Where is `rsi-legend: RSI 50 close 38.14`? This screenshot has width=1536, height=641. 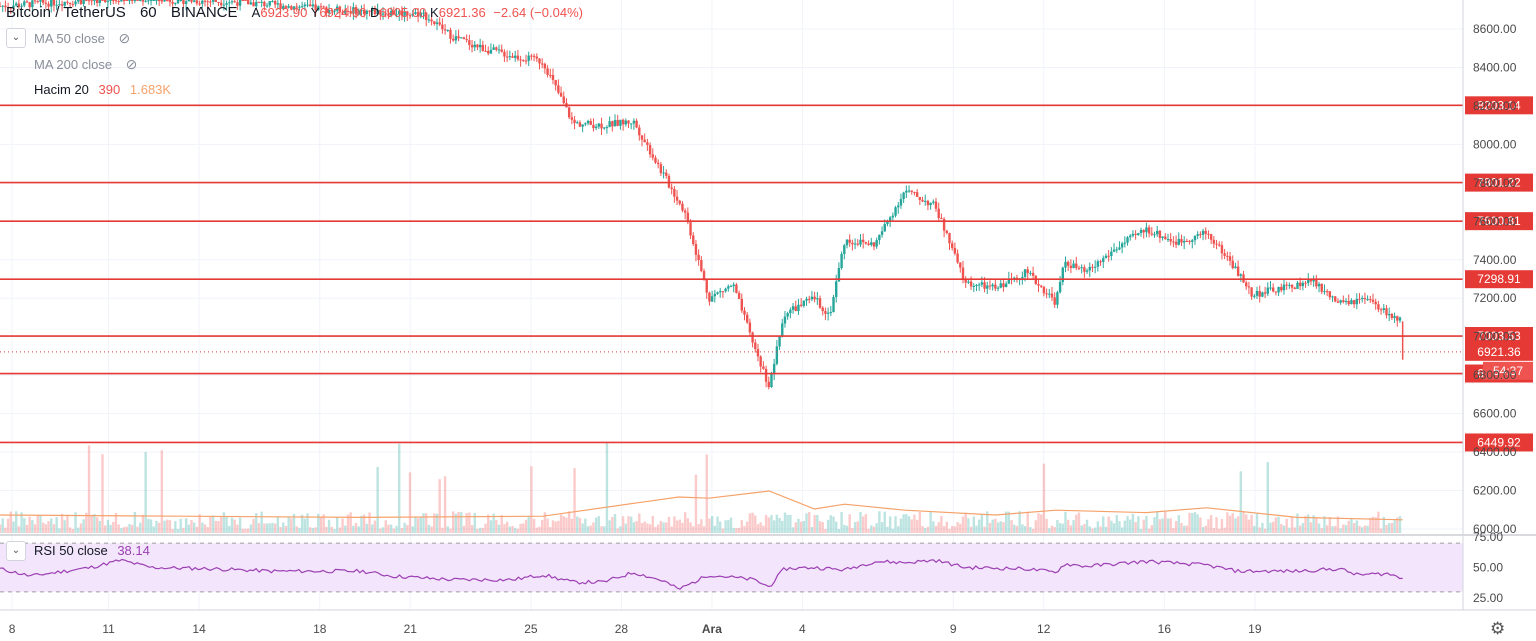 rsi-legend: RSI 50 close 38.14 is located at coordinates (92, 550).